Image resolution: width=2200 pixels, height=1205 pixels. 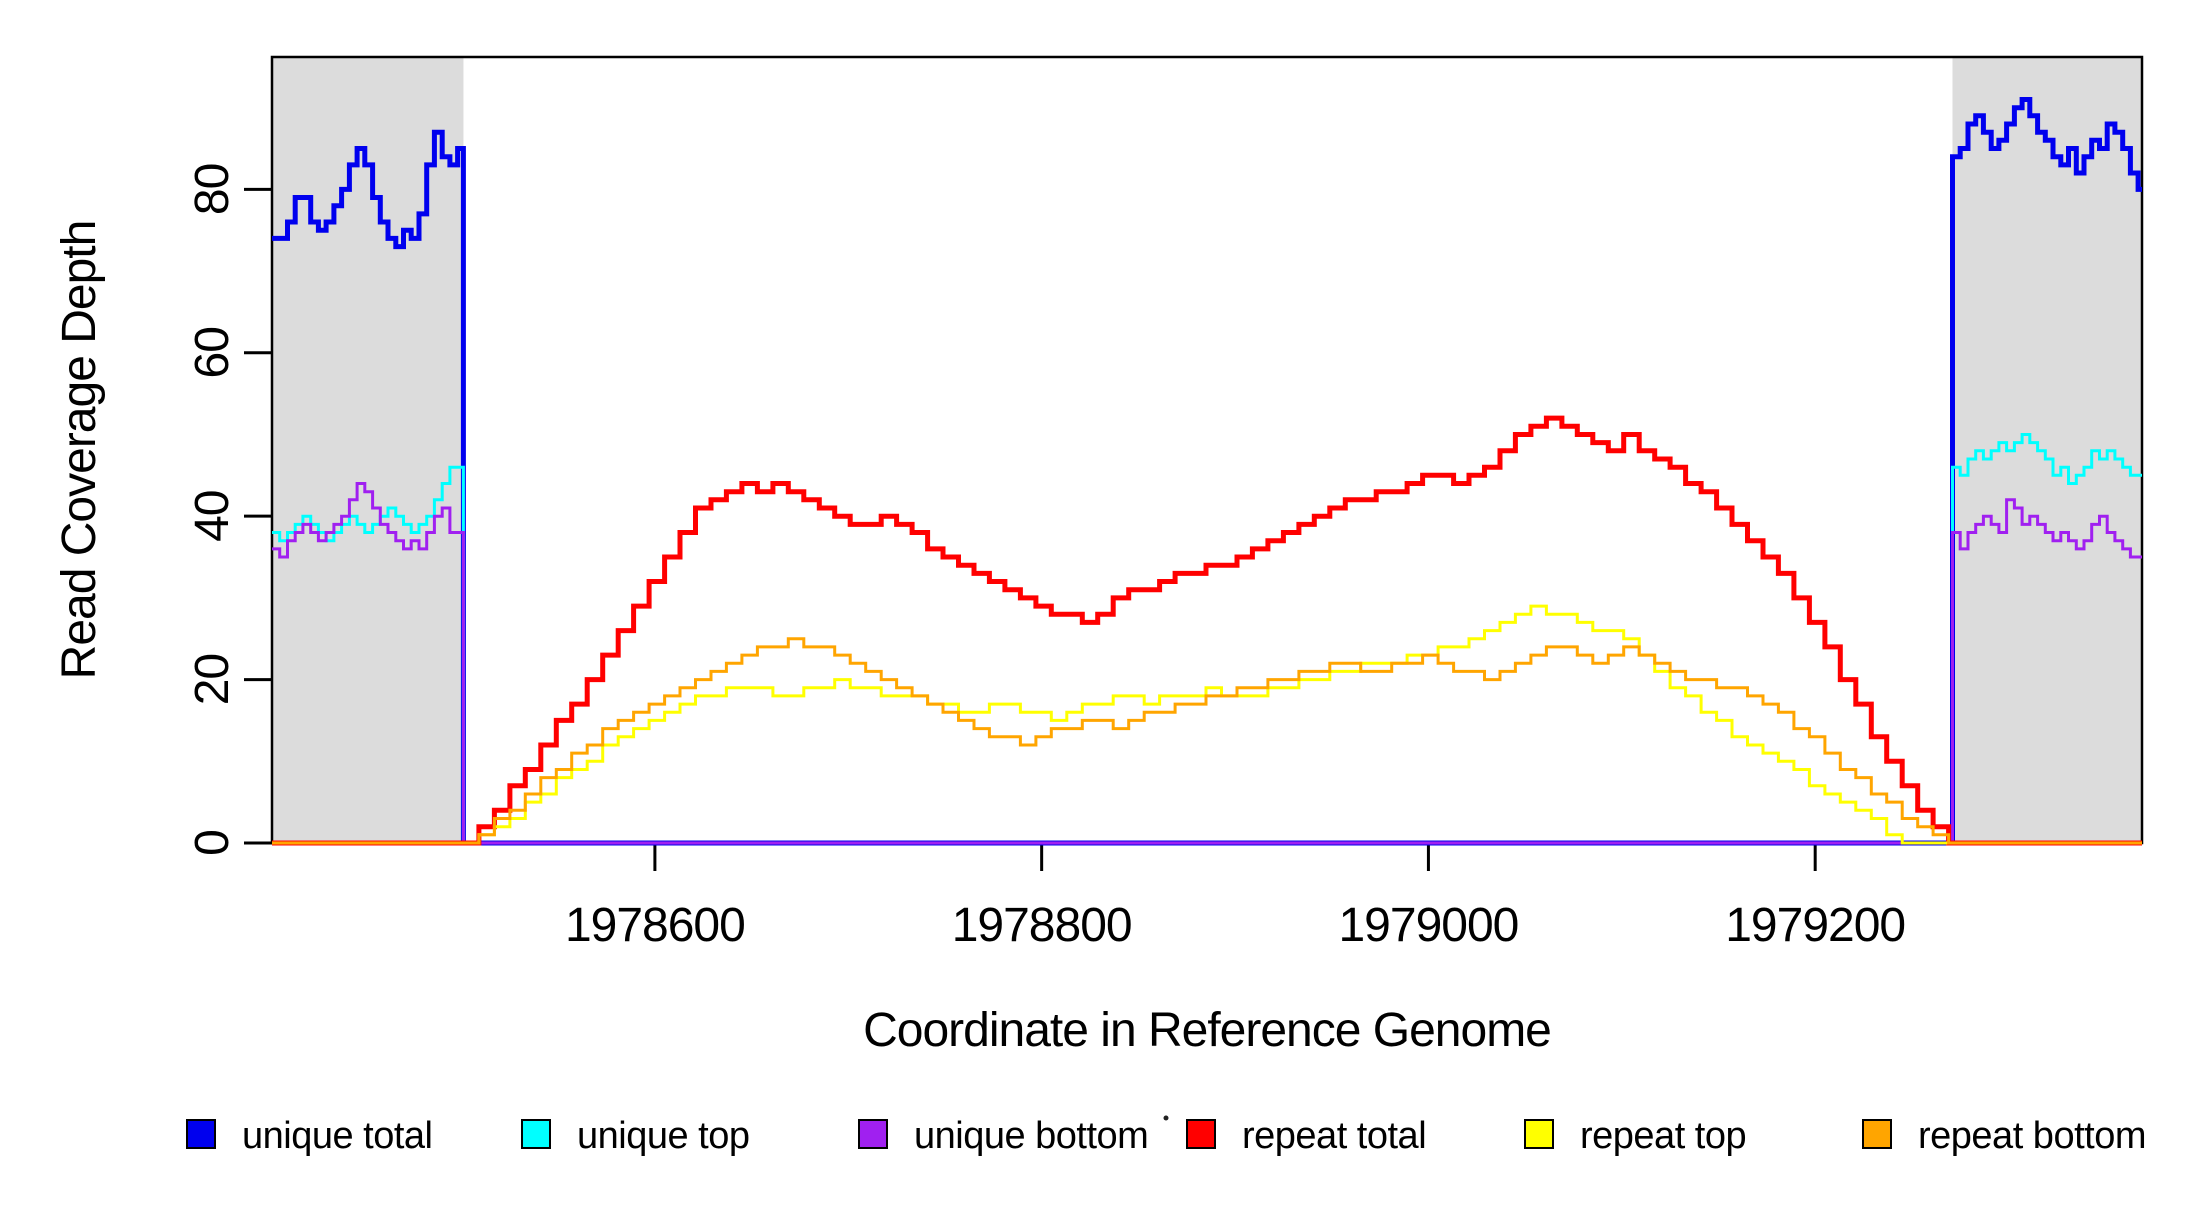 I want to click on legend-label-repeat-total: repeat total, so click(x=1334, y=1136).